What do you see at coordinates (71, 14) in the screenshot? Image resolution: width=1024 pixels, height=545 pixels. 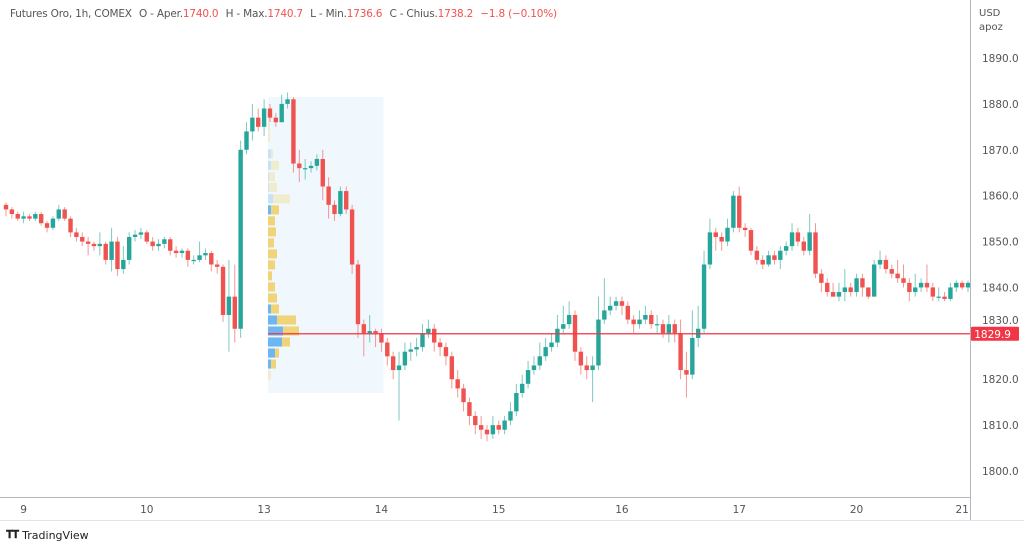 I see `symbol-name: Futures Oro, 1h, COMEX` at bounding box center [71, 14].